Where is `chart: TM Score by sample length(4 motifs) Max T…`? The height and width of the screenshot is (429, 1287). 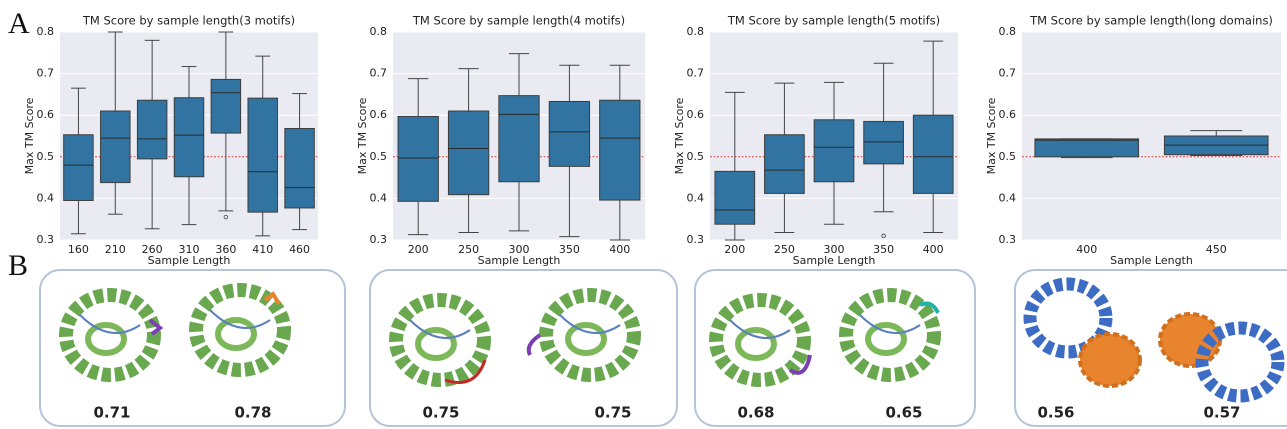 chart: TM Score by sample length(4 motifs) Max T… is located at coordinates (500, 140).